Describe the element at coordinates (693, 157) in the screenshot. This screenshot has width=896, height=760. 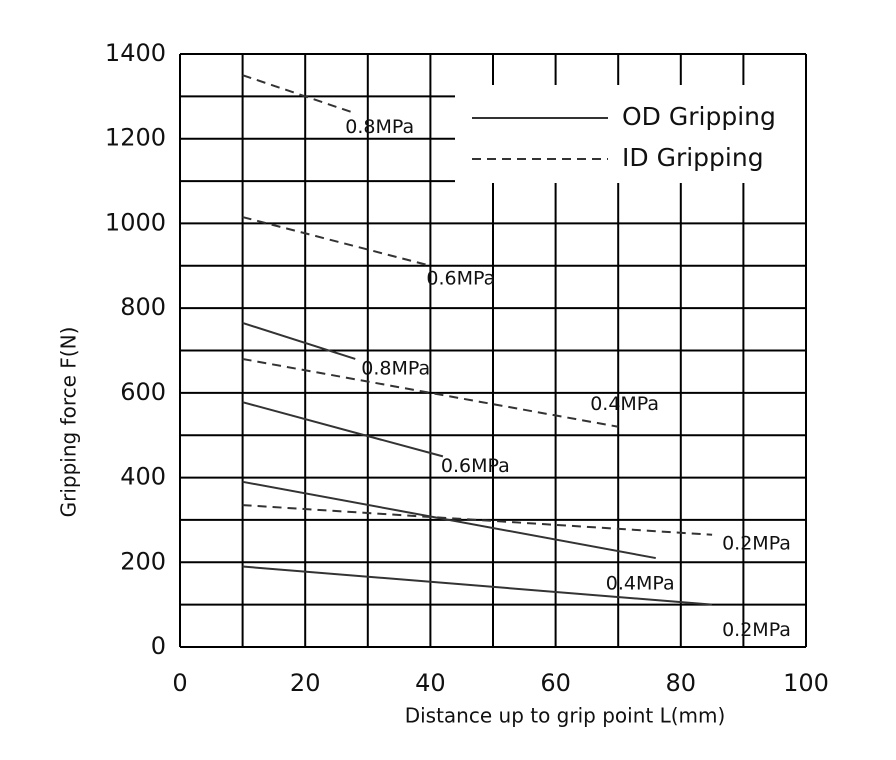
I see `legend-label: ID Gripping` at that location.